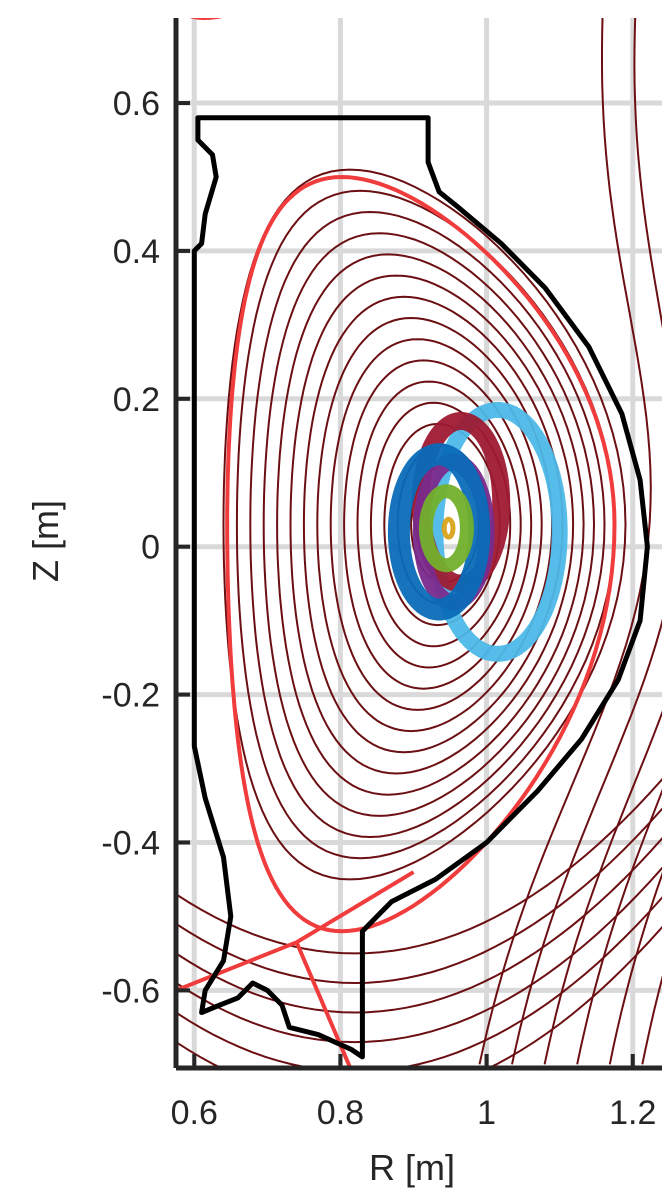 Image resolution: width=667 pixels, height=1197 pixels. I want to click on particle-orbits, so click(477, 532).